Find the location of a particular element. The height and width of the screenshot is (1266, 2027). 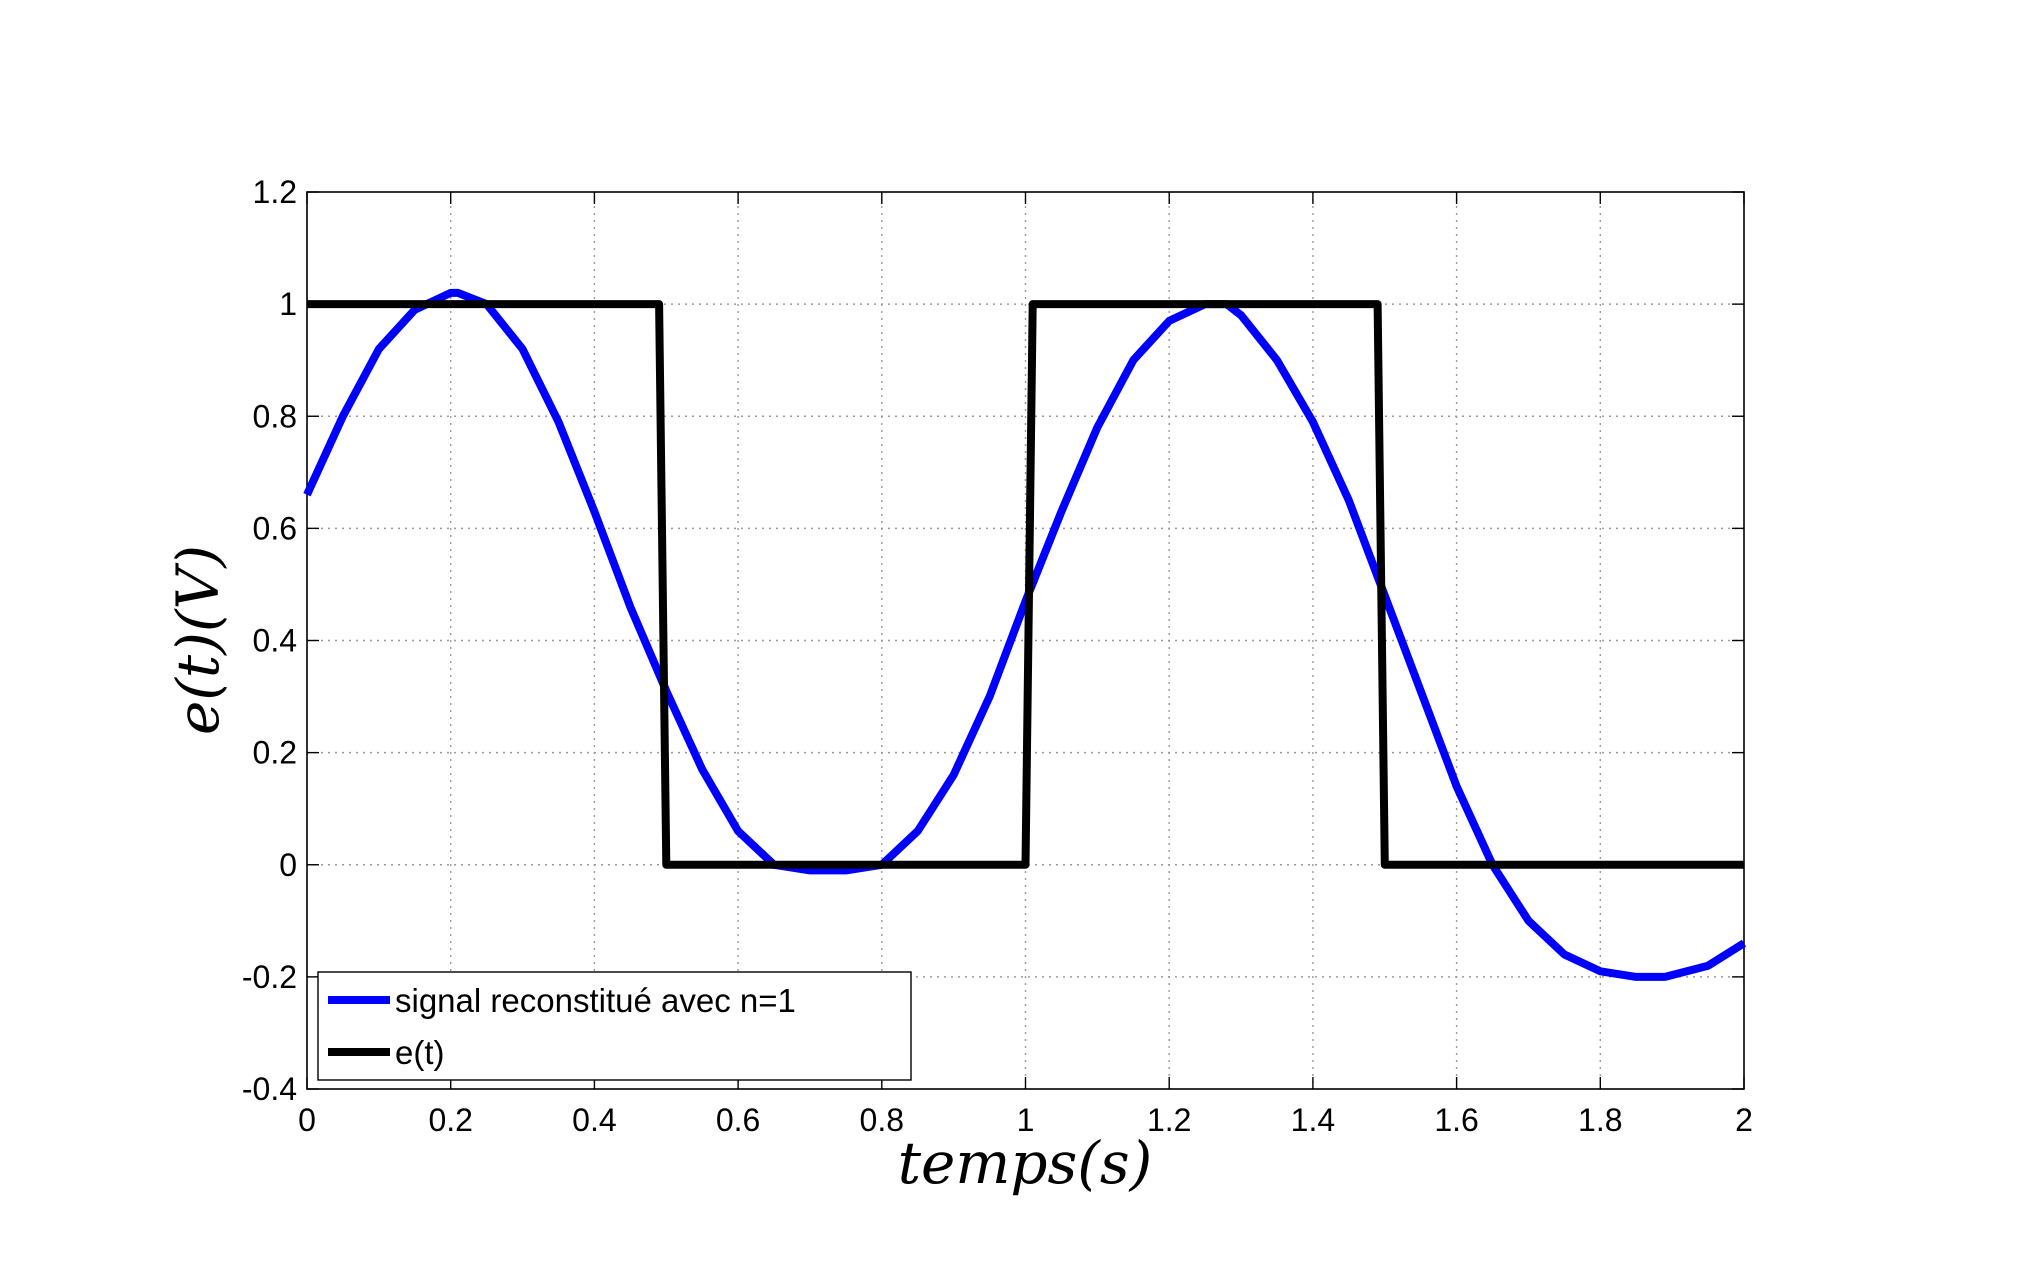

y-tick-label: 0.8 is located at coordinates (275, 416).